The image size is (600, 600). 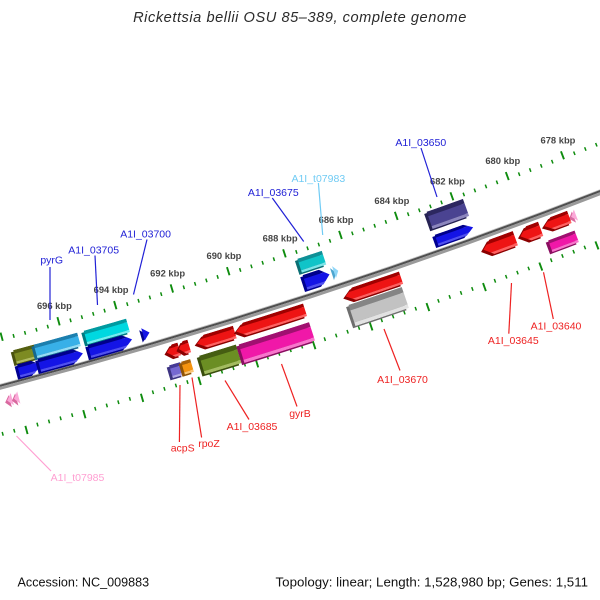 I want to click on svg-text: rpoZ, so click(x=209, y=444).